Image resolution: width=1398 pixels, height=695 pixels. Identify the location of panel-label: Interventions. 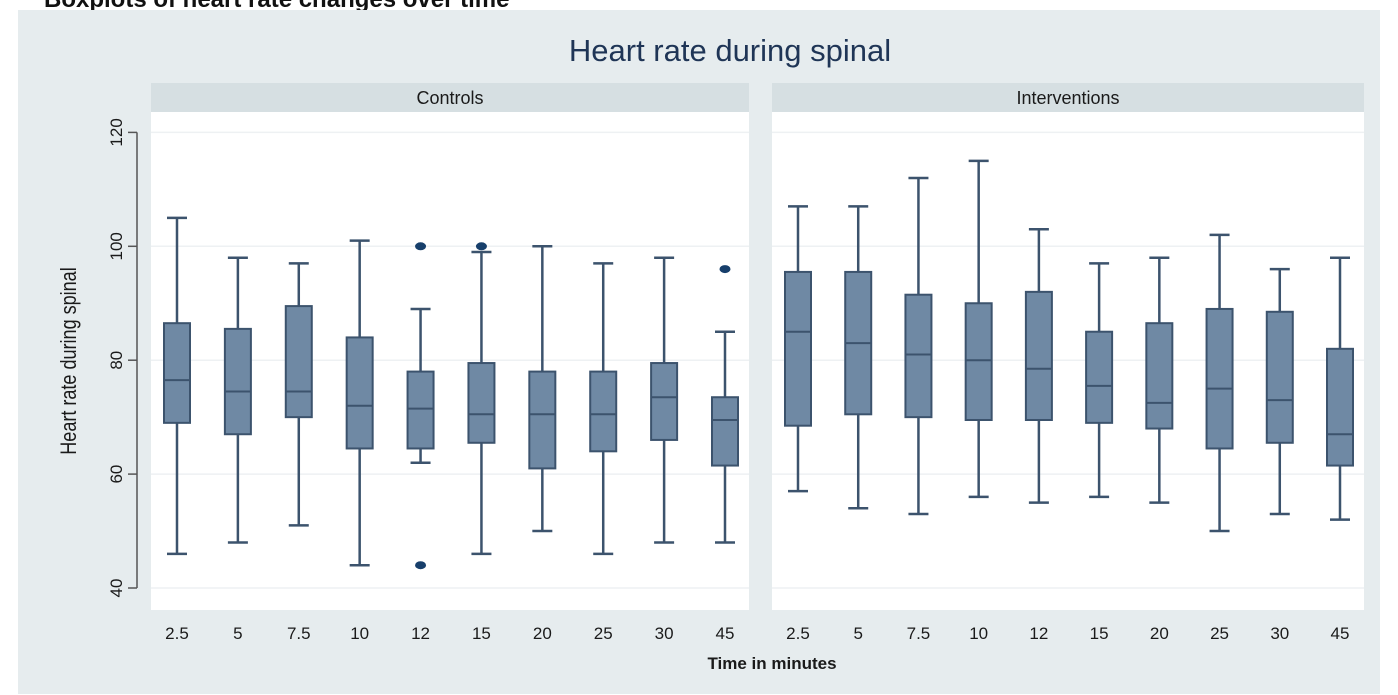
(1067, 98).